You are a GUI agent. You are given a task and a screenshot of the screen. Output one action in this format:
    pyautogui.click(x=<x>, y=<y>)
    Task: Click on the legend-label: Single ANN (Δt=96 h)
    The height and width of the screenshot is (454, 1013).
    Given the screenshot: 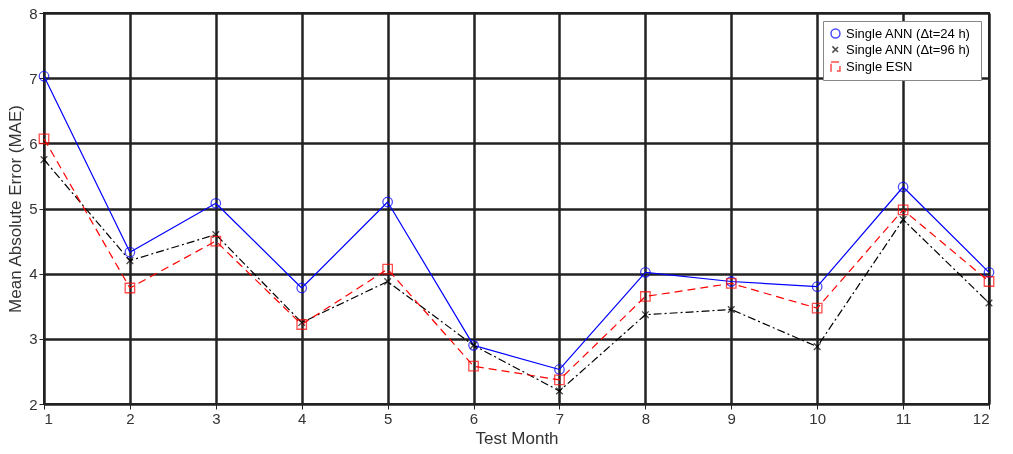 What is the action you would take?
    pyautogui.click(x=908, y=49)
    